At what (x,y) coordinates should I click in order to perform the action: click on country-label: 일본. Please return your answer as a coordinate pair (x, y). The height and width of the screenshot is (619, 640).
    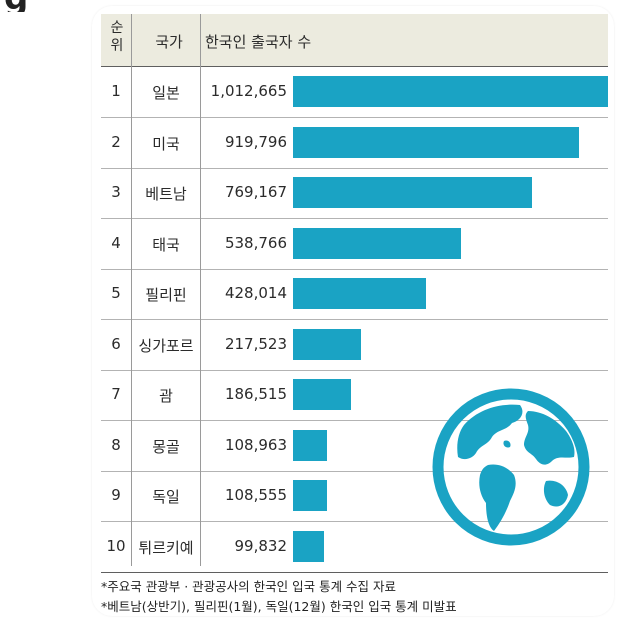
    Looking at the image, I should click on (166, 93).